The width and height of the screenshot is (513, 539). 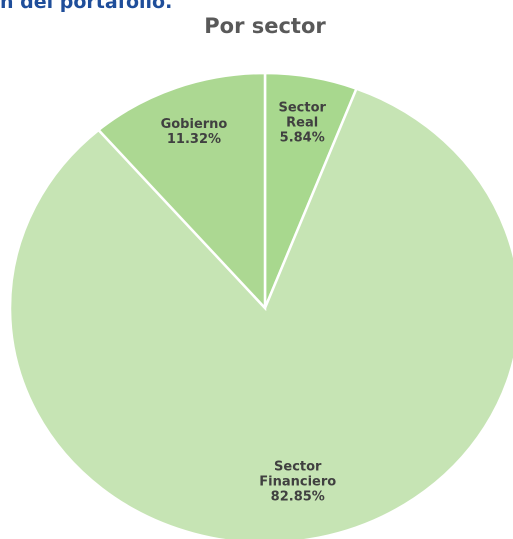 What do you see at coordinates (194, 124) in the screenshot?
I see `category-label: Gobierno` at bounding box center [194, 124].